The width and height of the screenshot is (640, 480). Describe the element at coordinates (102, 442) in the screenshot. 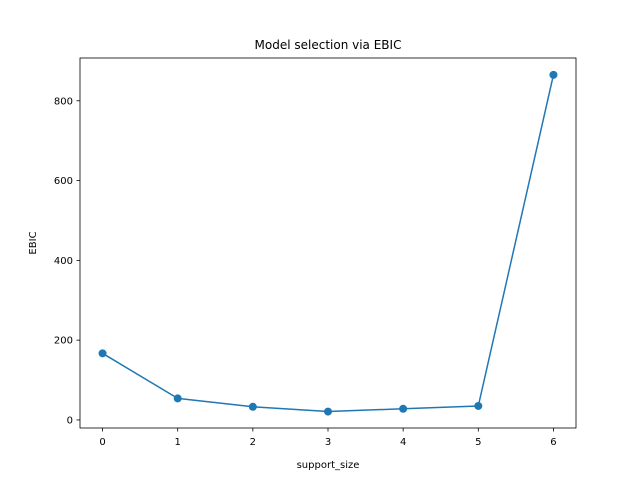

I see `x-tick-label: 0` at that location.